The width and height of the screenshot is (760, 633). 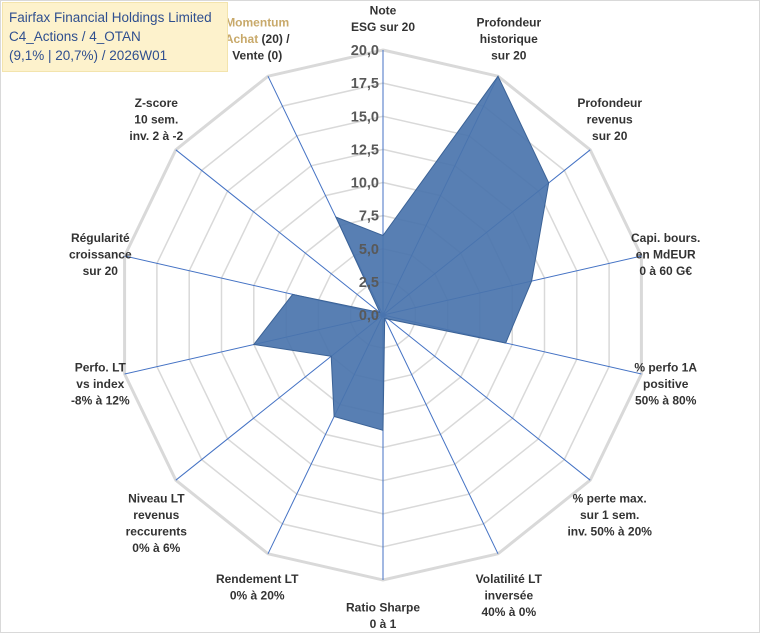 What do you see at coordinates (365, 117) in the screenshot?
I see `radial-tick-label: 15,0` at bounding box center [365, 117].